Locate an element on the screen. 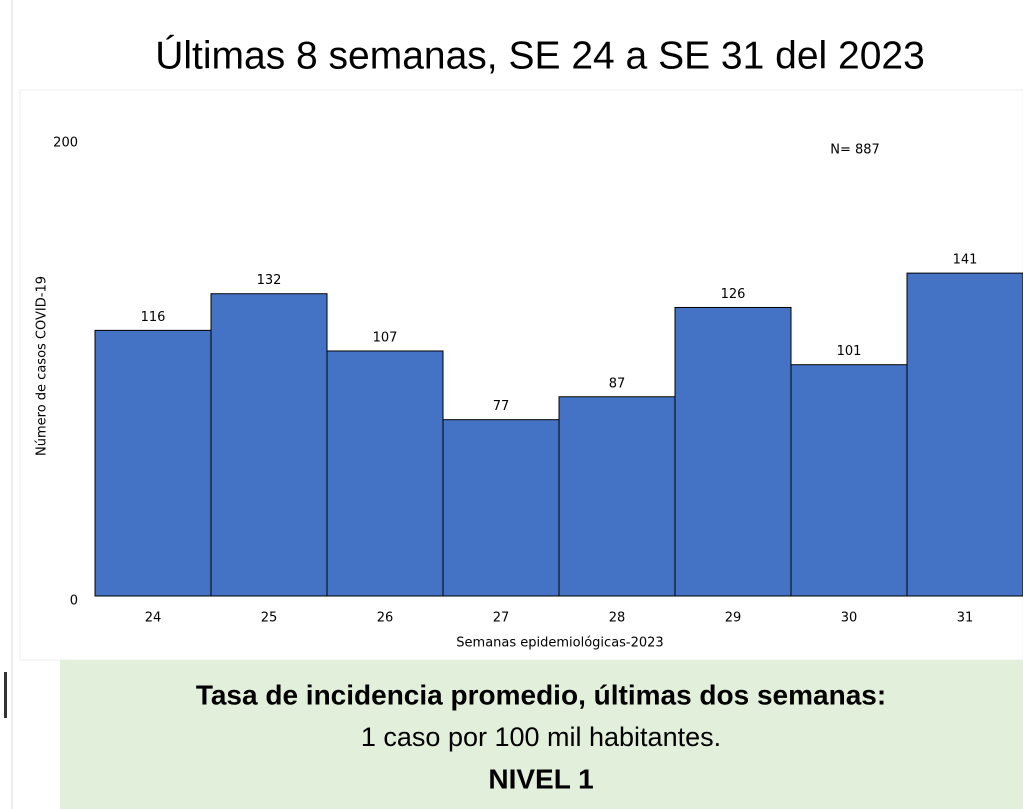 The height and width of the screenshot is (809, 1023). x-tick-label: 24 is located at coordinates (153, 618).